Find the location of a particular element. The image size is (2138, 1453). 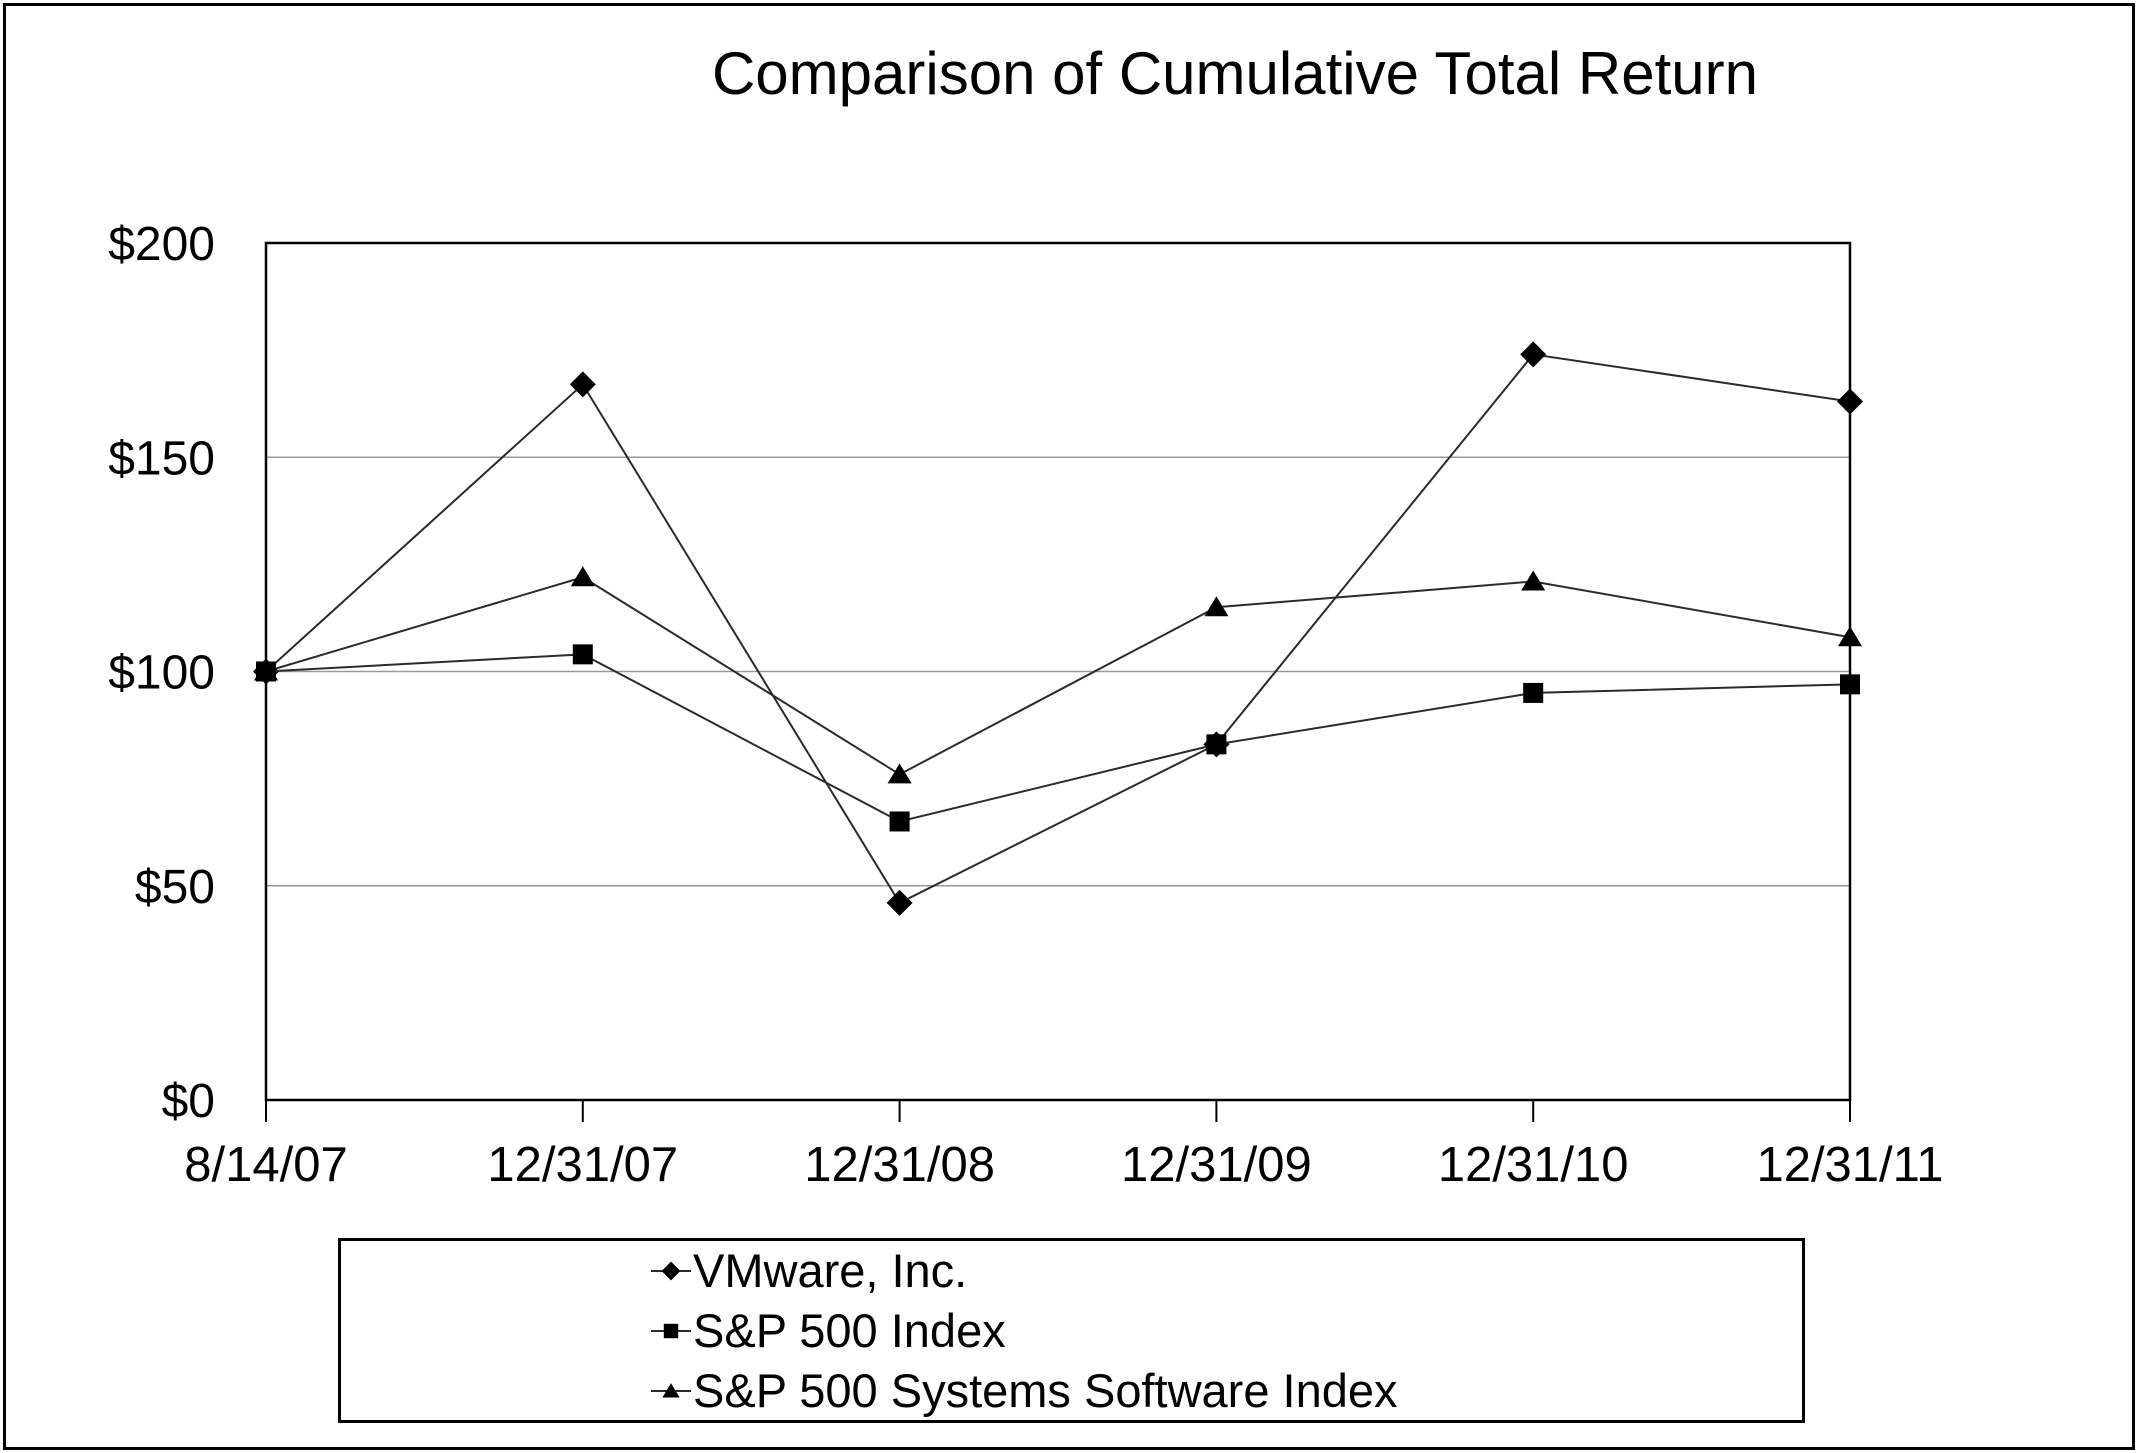

series-line-triangle is located at coordinates (1058, 676).